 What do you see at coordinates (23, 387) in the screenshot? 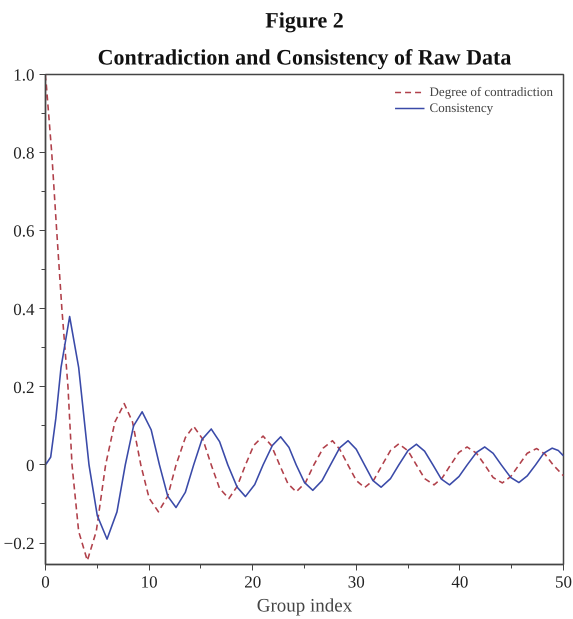
I see `y-tick-label: 0.2` at bounding box center [23, 387].